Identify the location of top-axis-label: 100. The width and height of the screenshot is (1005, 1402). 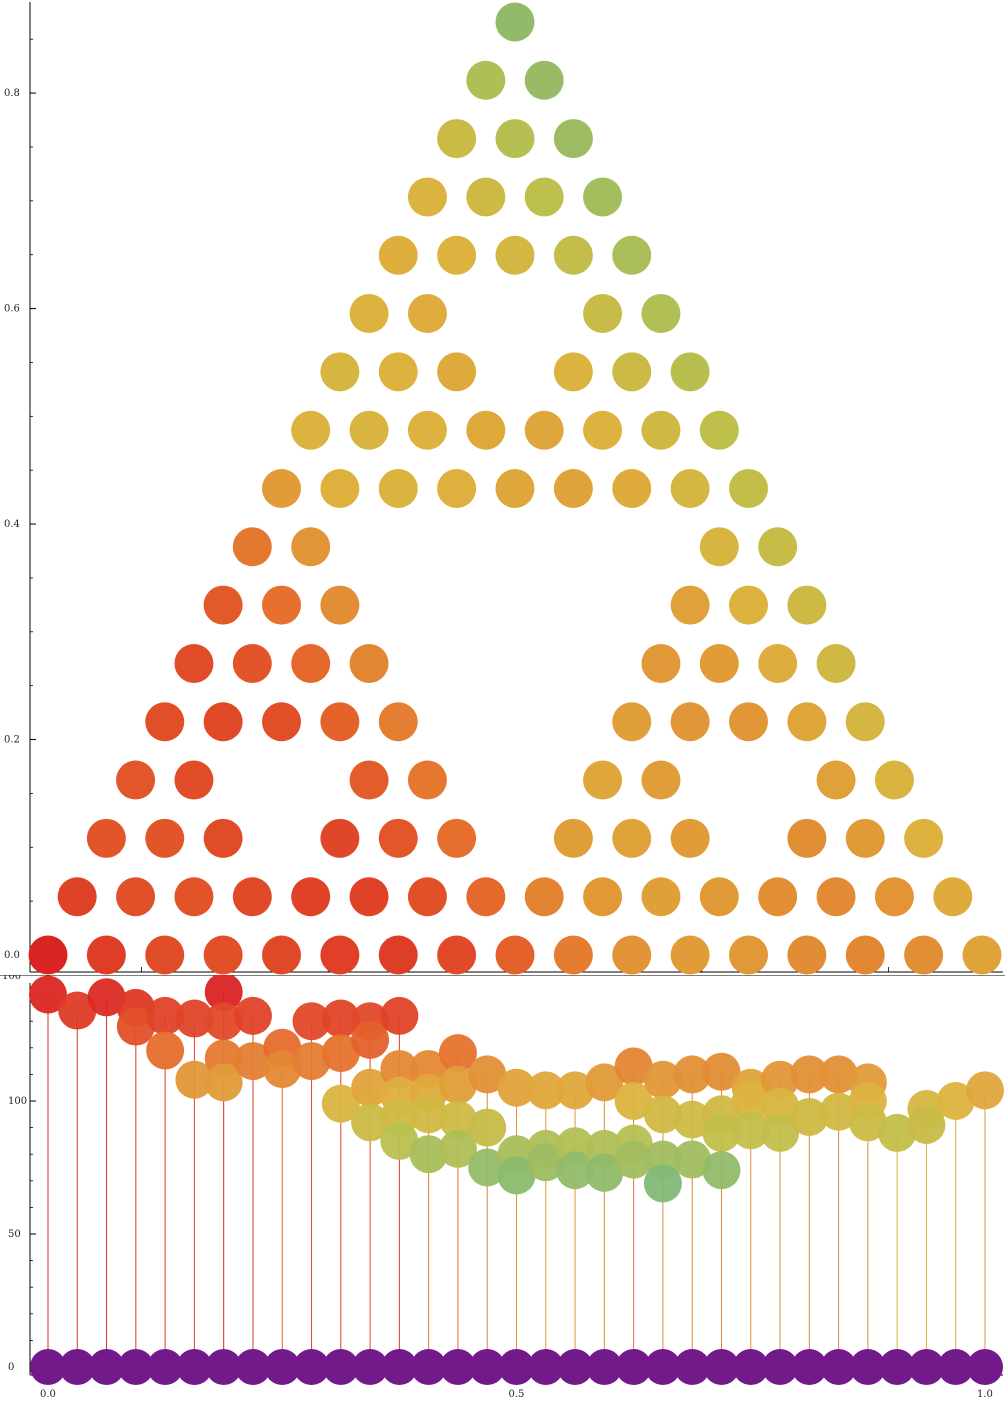
(11, 978).